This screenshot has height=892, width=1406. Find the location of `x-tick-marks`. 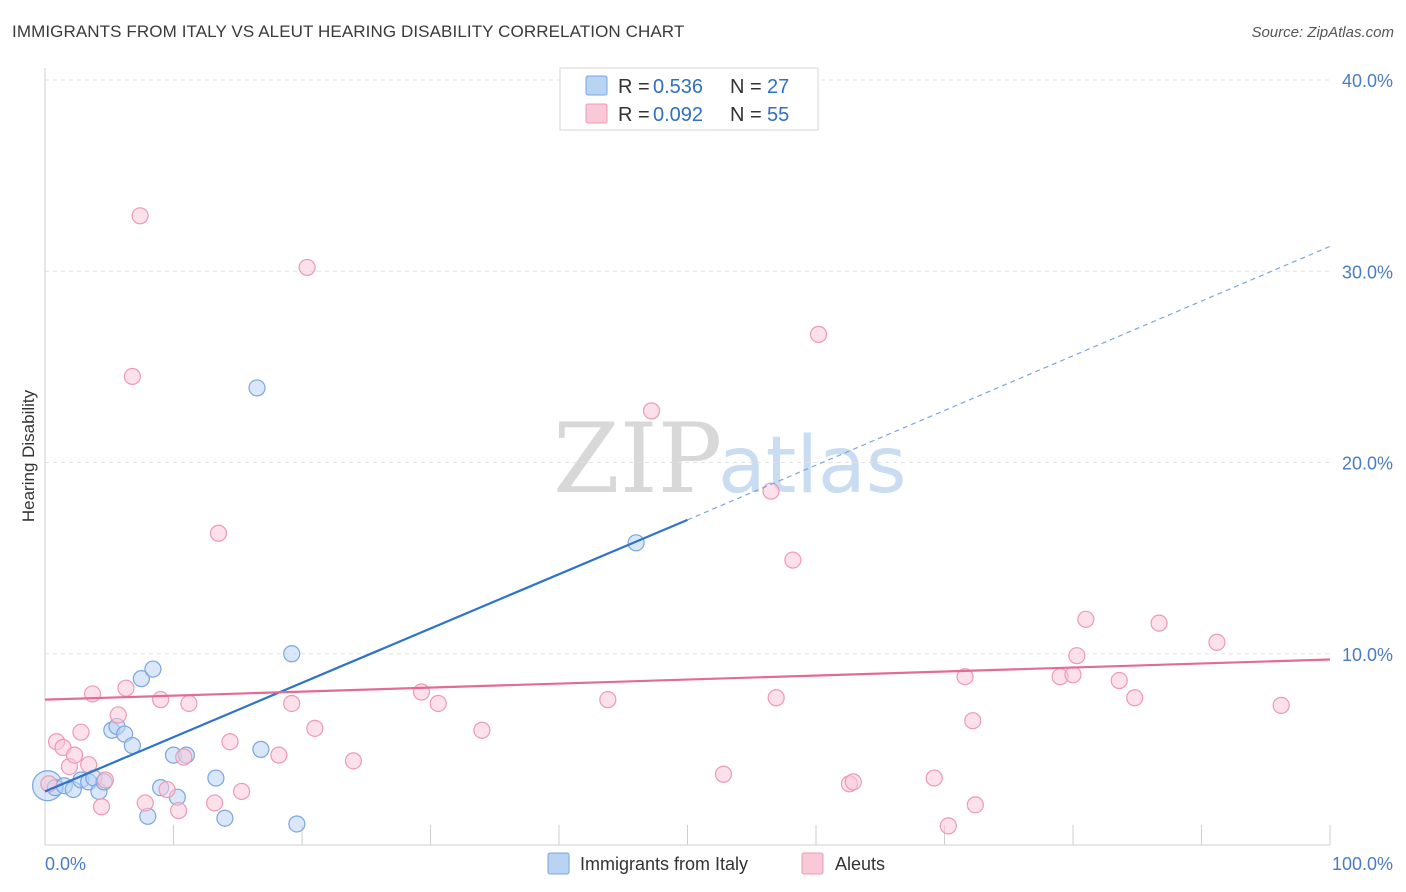

x-tick-marks is located at coordinates (752, 835).